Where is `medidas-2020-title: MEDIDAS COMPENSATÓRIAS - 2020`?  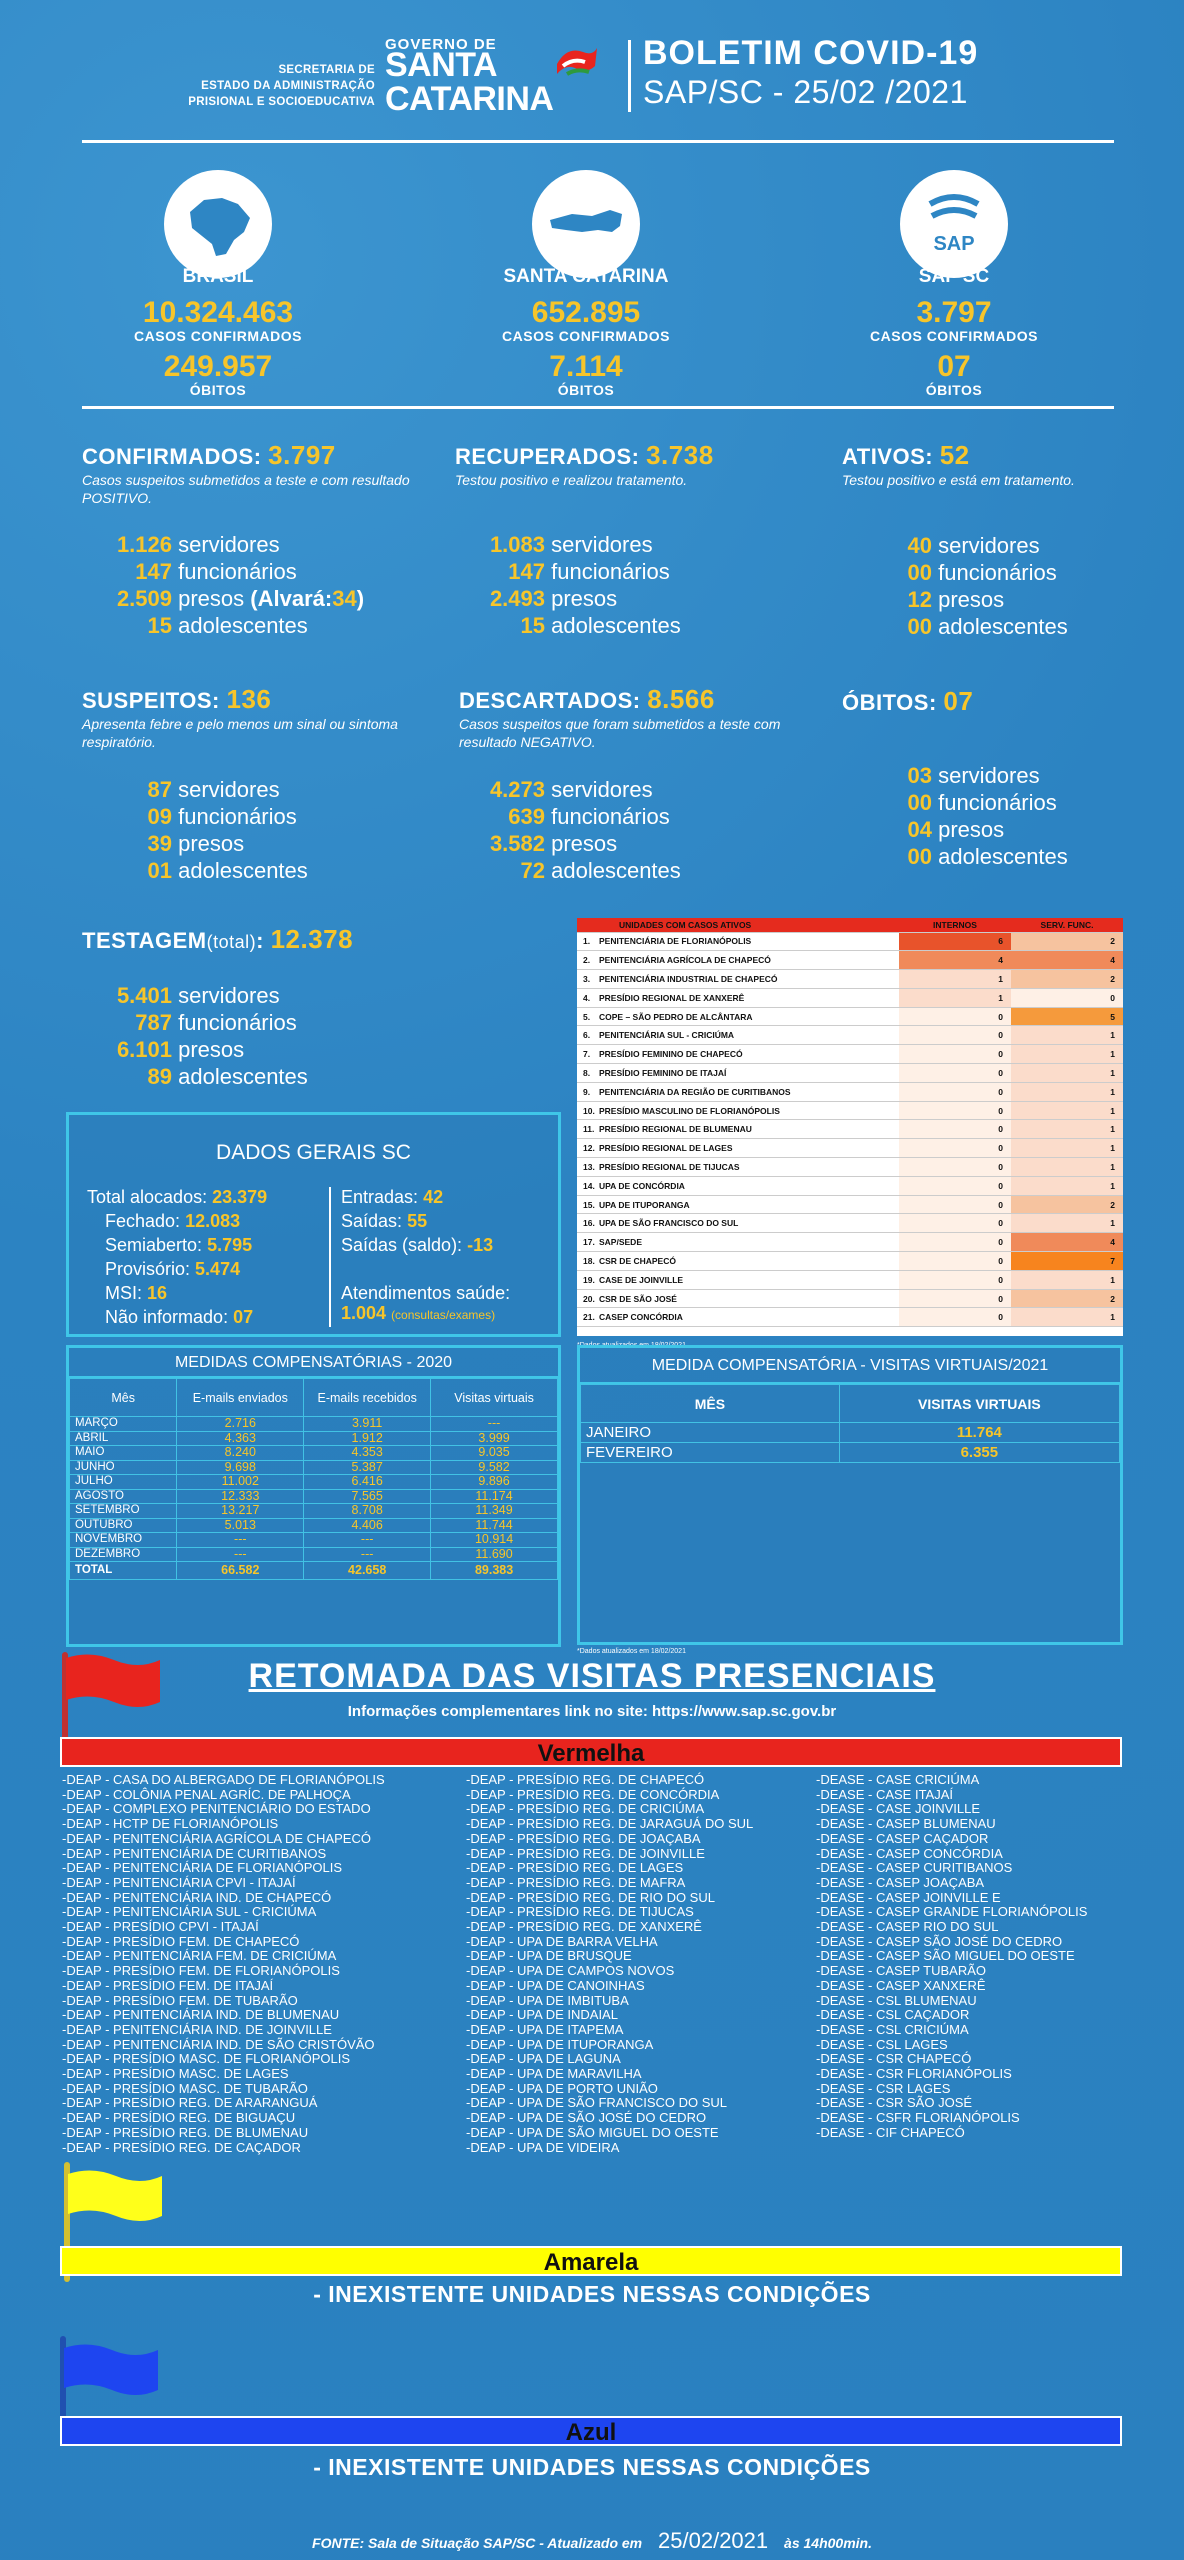
medidas-2020-title: MEDIDAS COMPENSATÓRIAS - 2020 is located at coordinates (313, 1363).